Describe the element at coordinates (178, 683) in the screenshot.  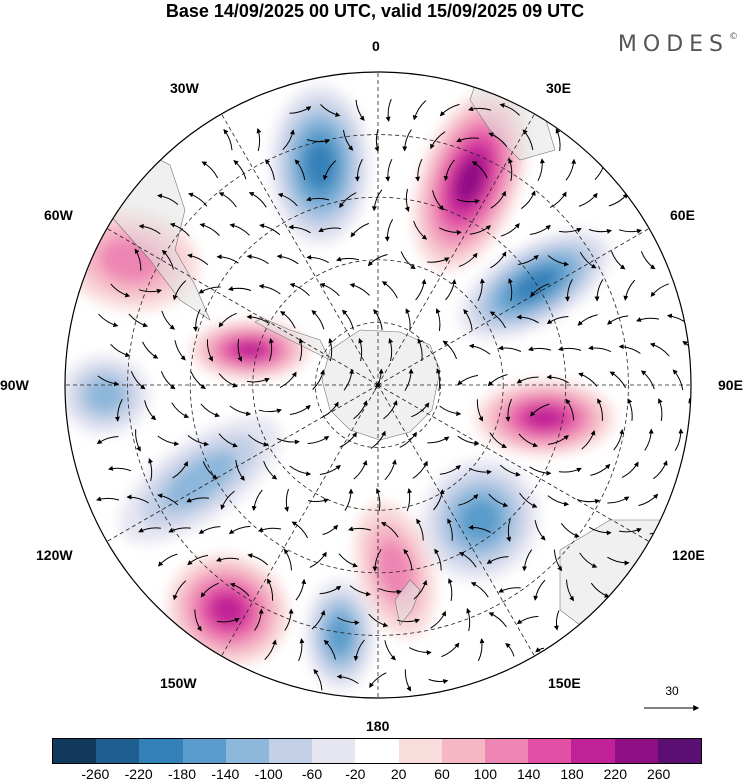
I see `lon-label-150w: 150W` at that location.